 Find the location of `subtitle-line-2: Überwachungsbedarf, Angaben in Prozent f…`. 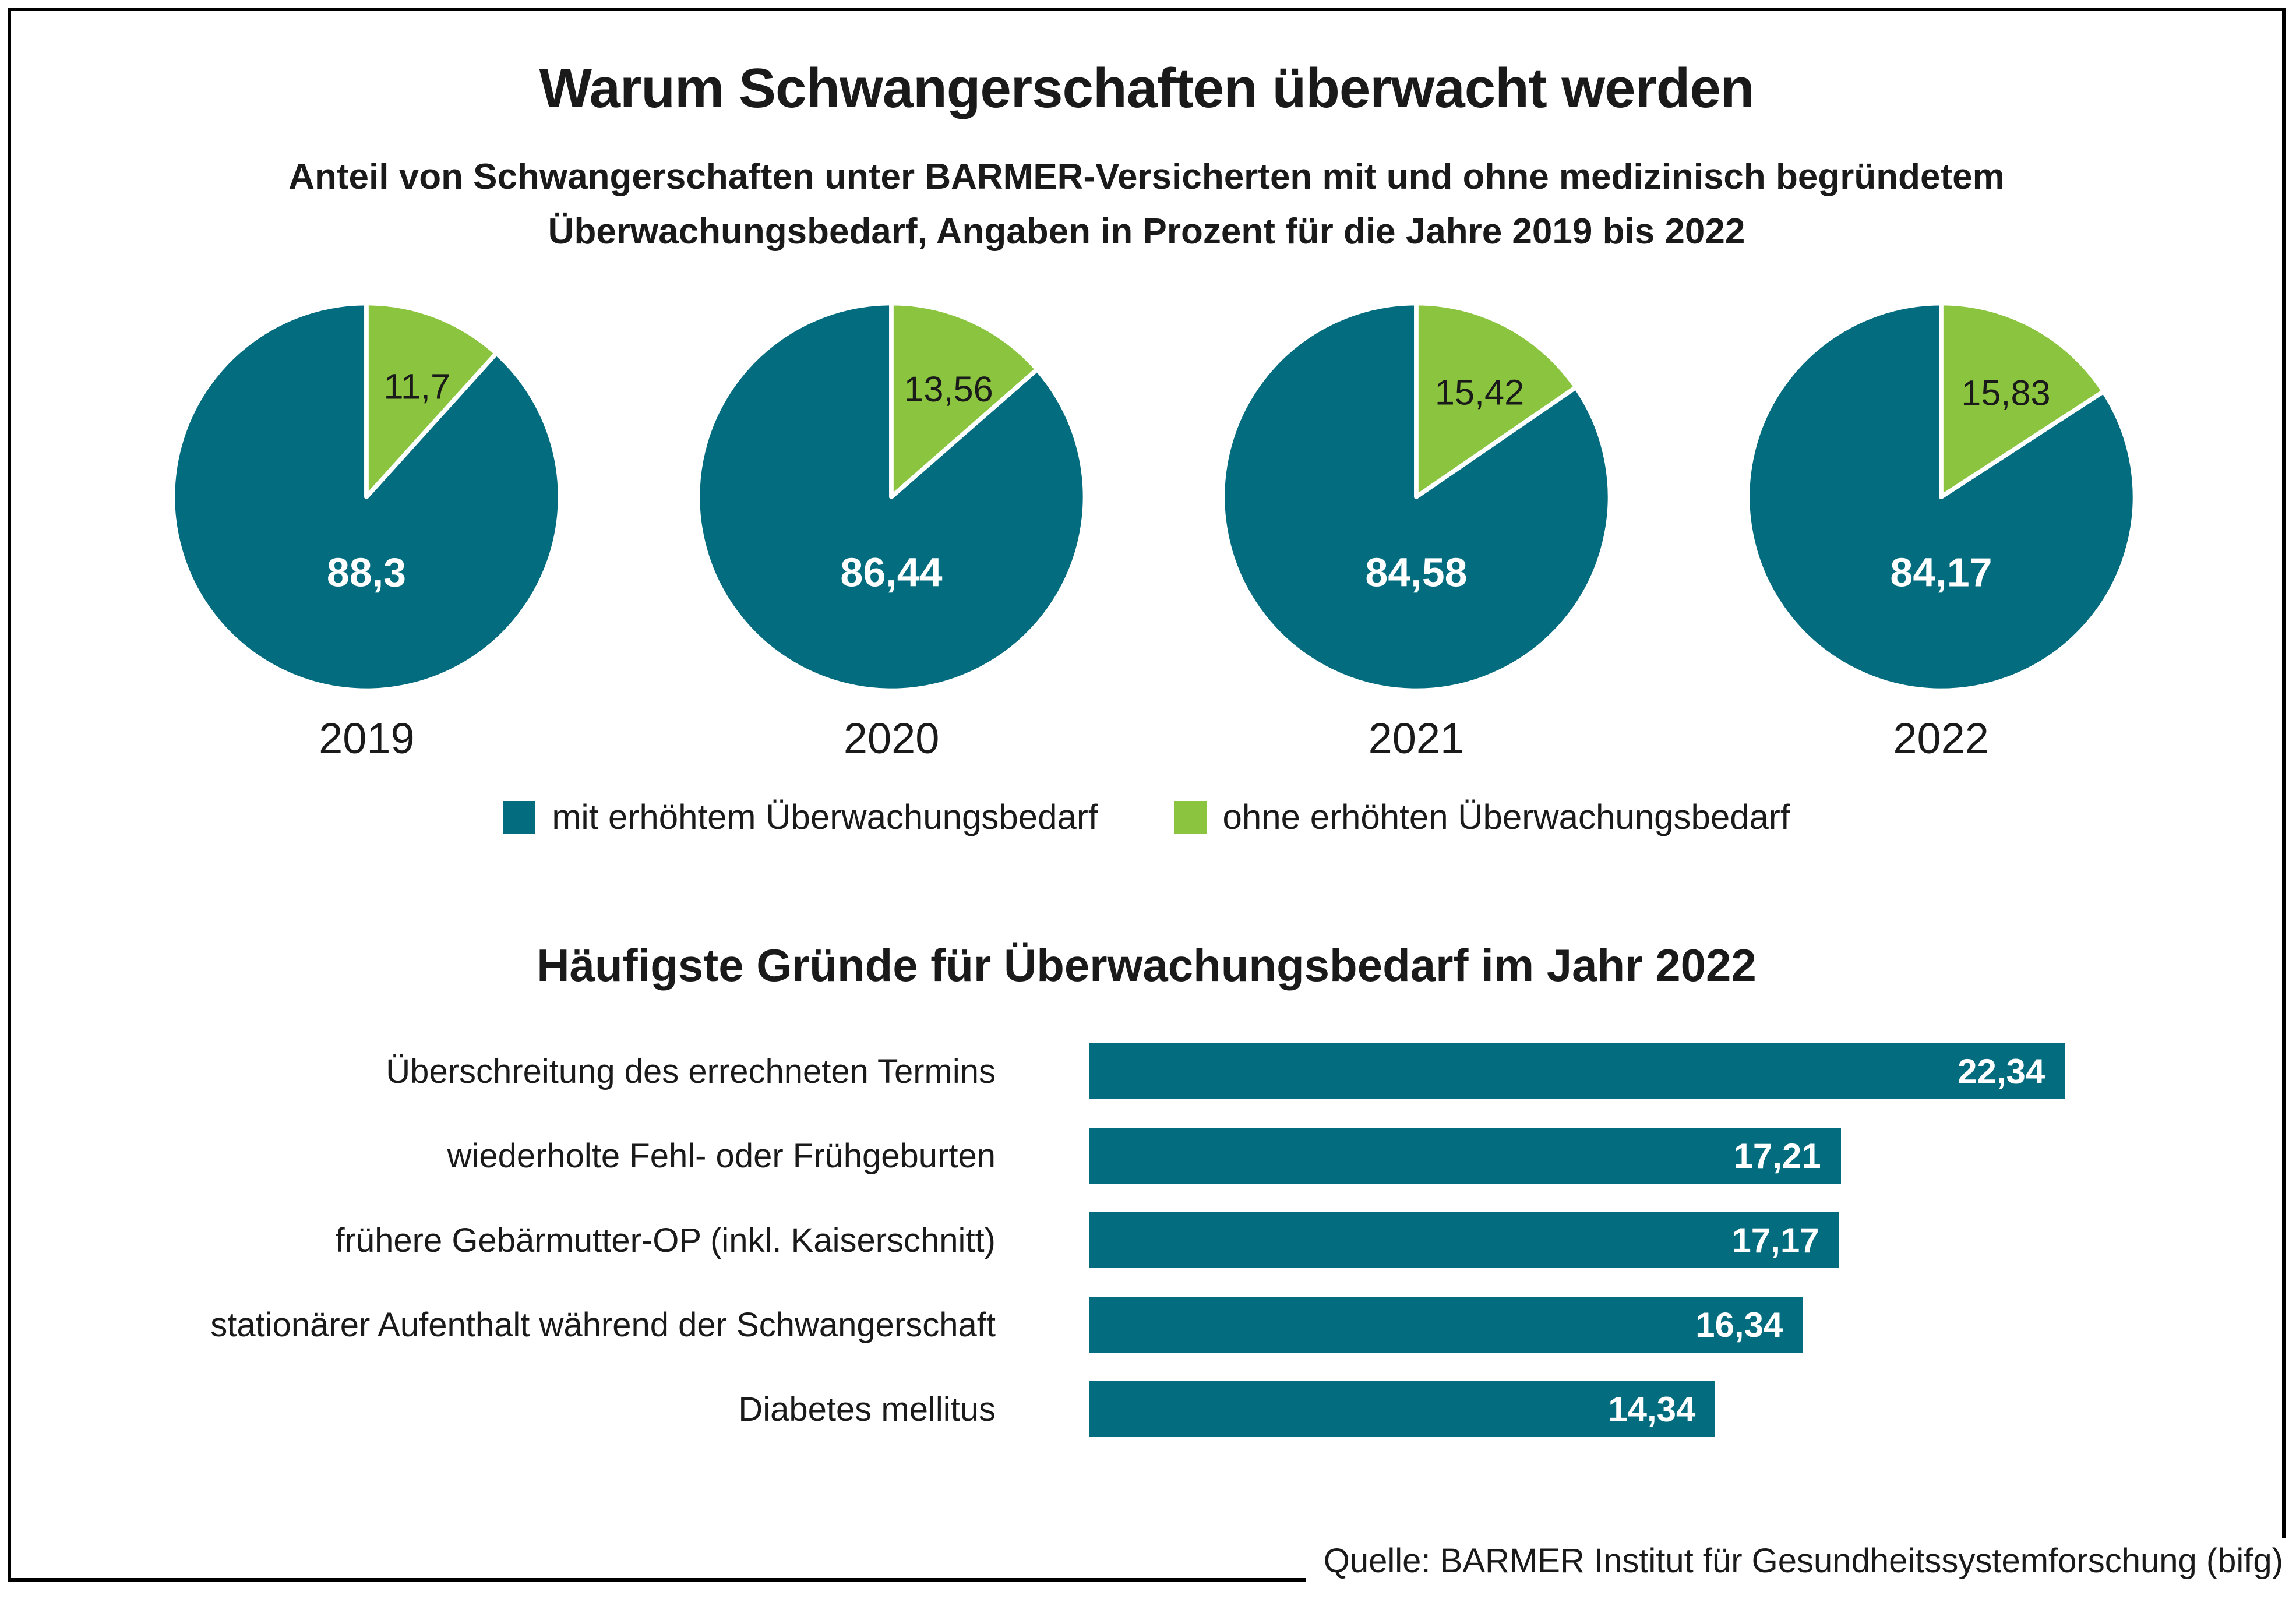

subtitle-line-2: Überwachungsbedarf, Angaben in Prozent f… is located at coordinates (1146, 231).